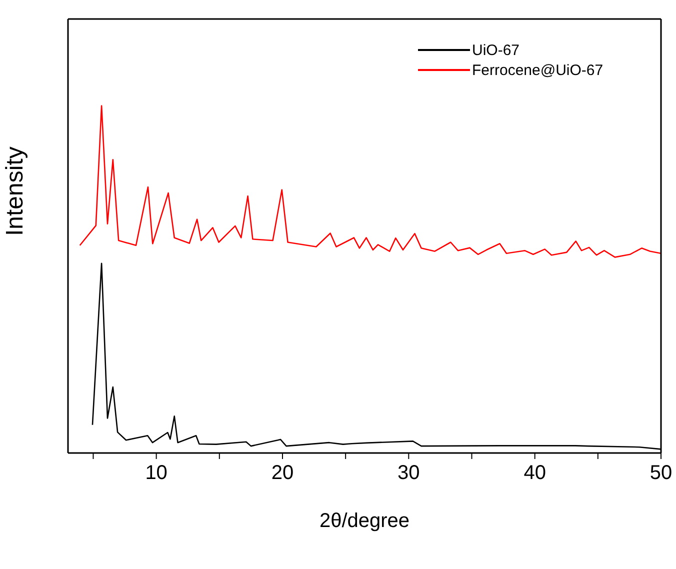 The image size is (676, 569). Describe the element at coordinates (496, 50) in the screenshot. I see `legend-label: UiO-67` at that location.